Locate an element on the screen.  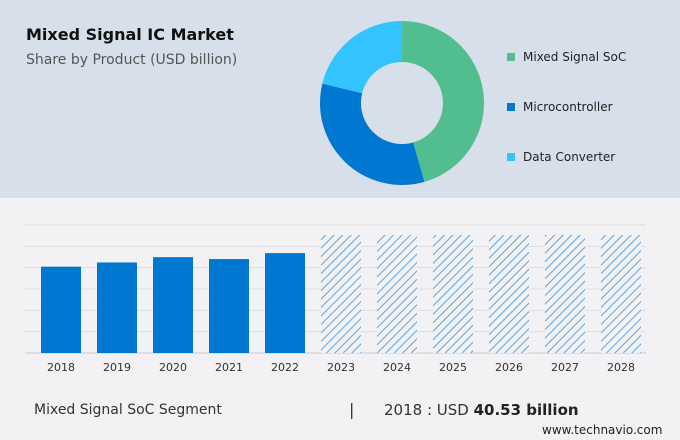
donut-slice-microcontroller is located at coordinates (372, 134).